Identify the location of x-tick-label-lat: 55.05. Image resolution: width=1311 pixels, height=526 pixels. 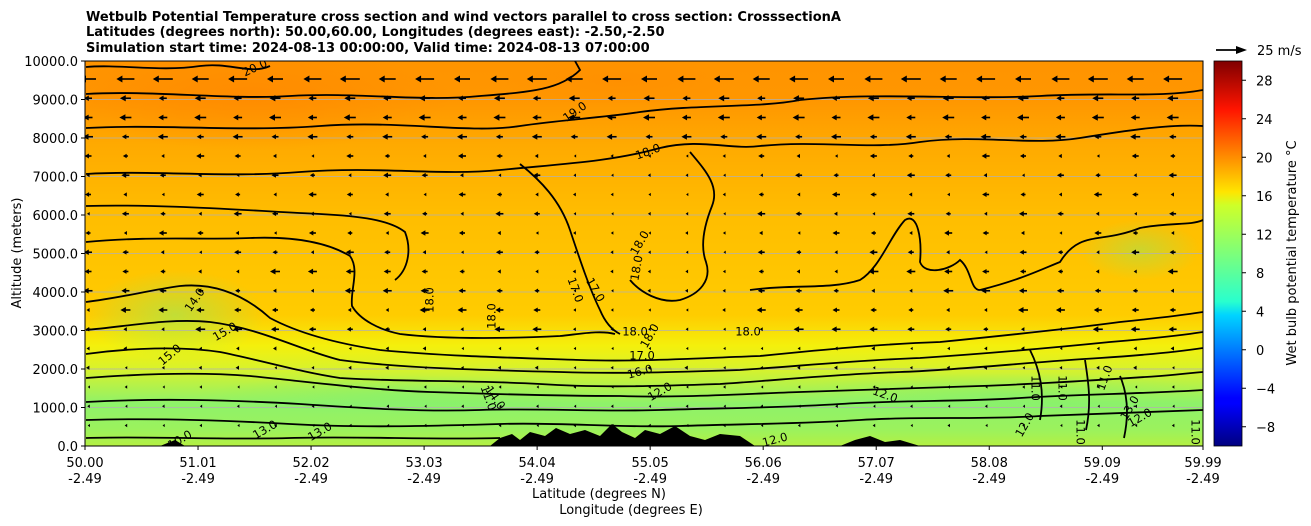
(650, 463).